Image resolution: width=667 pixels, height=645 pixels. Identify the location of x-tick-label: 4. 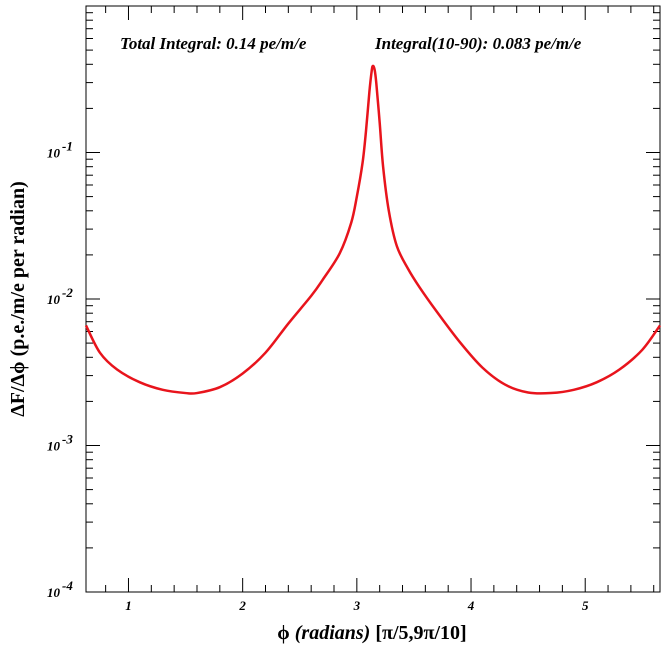
(471, 605).